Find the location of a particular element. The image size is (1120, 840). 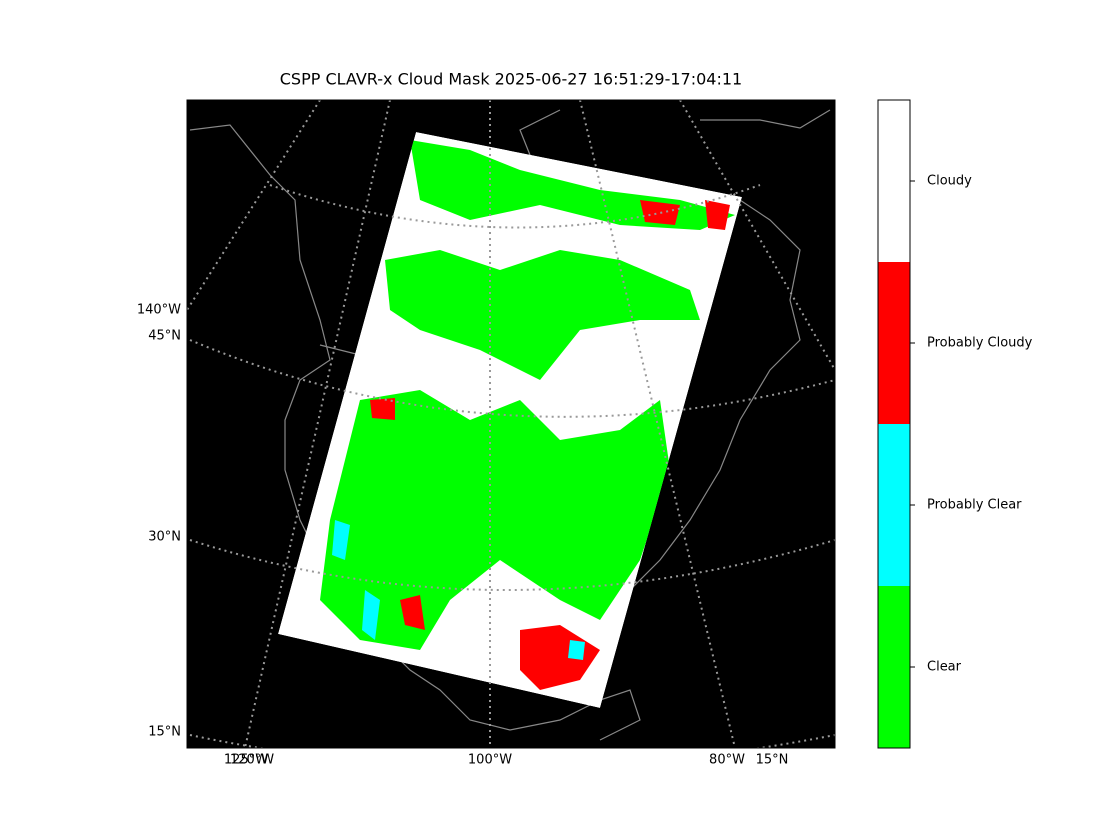

left-label: 15°N is located at coordinates (164, 732).